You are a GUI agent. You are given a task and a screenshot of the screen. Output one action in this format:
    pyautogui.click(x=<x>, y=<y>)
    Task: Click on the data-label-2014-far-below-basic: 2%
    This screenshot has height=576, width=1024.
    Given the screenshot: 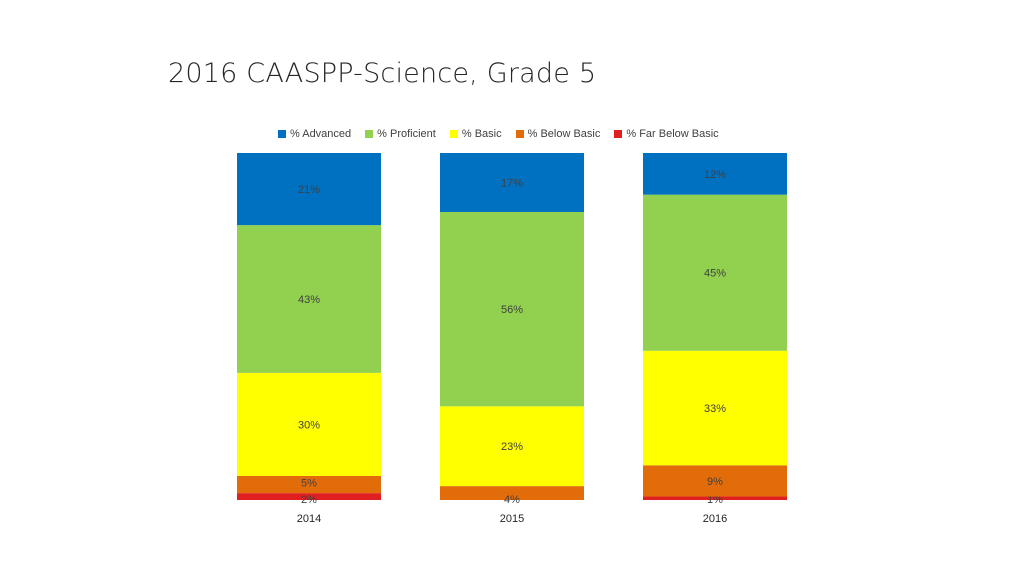 What is the action you would take?
    pyautogui.click(x=309, y=500)
    